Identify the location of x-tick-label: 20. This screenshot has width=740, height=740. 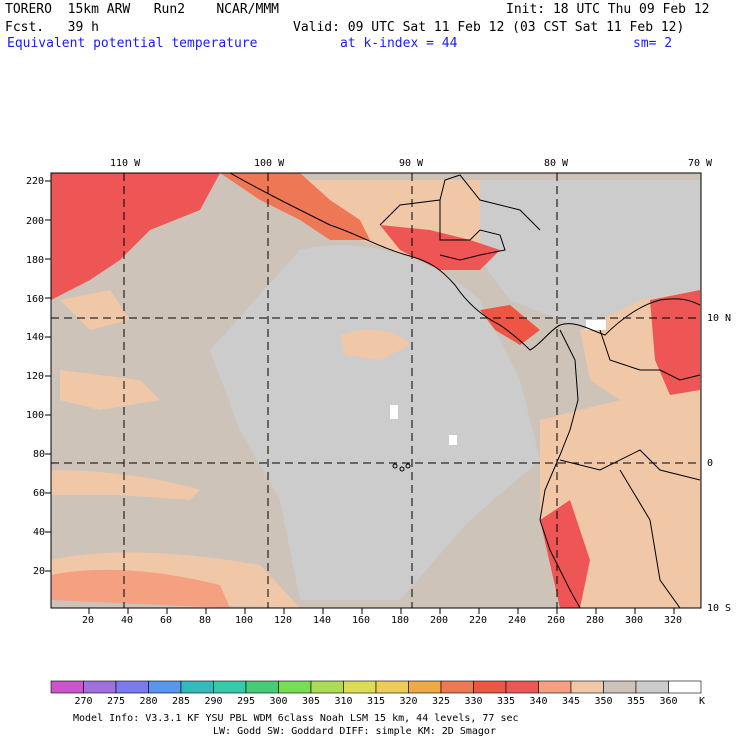
(88, 620).